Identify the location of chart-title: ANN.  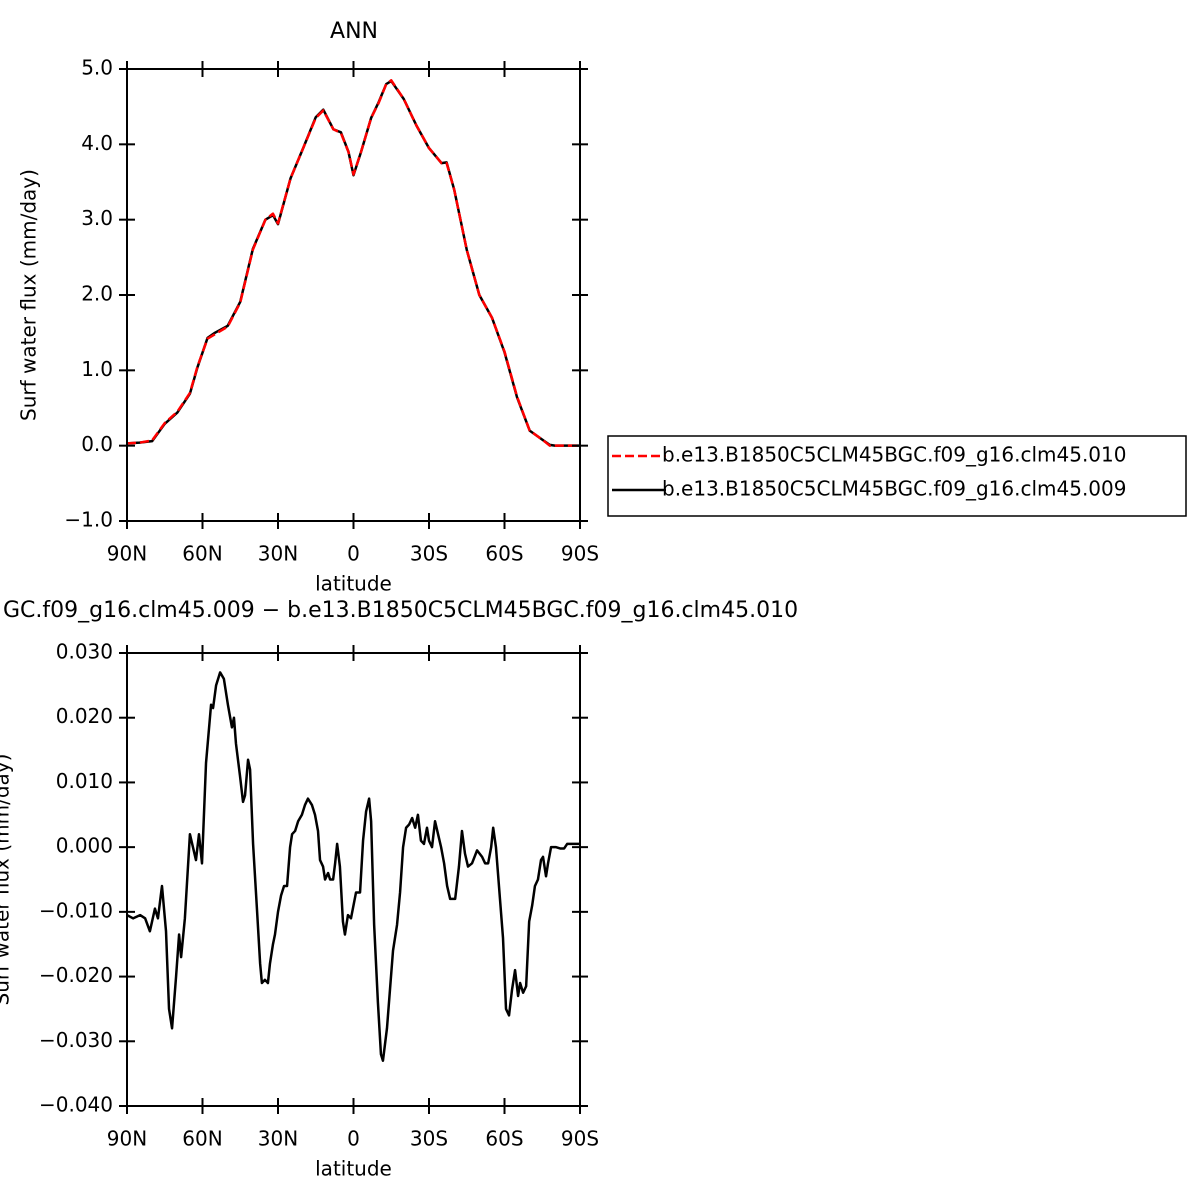
(354, 31).